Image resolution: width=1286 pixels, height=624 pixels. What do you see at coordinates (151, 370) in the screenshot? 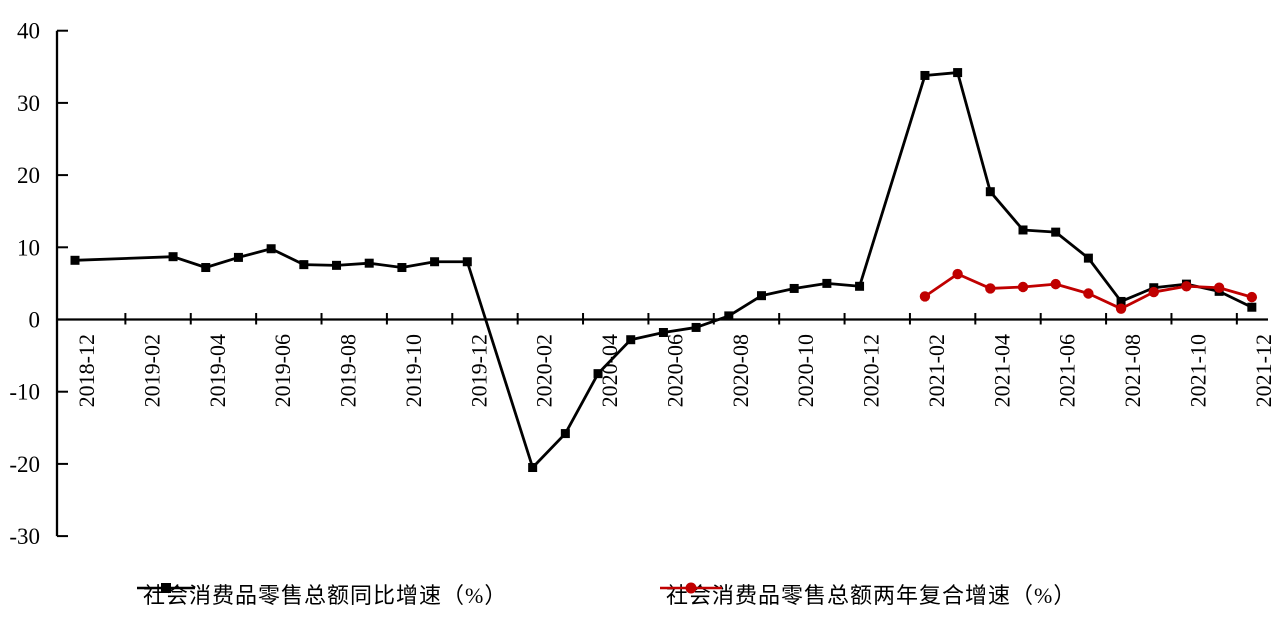
I see `x-axis-tick-label: 2019-02` at bounding box center [151, 370].